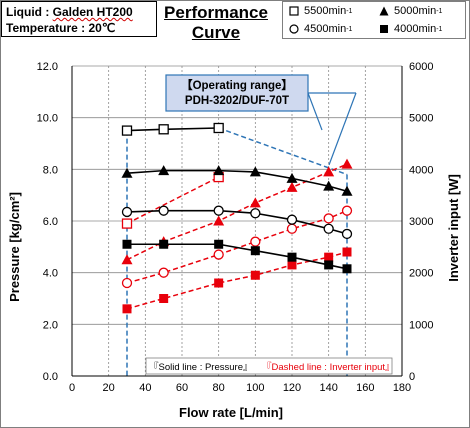 The height and width of the screenshot is (428, 470). Describe the element at coordinates (412, 377) in the screenshot. I see `y-right-tick-label: 0` at that location.